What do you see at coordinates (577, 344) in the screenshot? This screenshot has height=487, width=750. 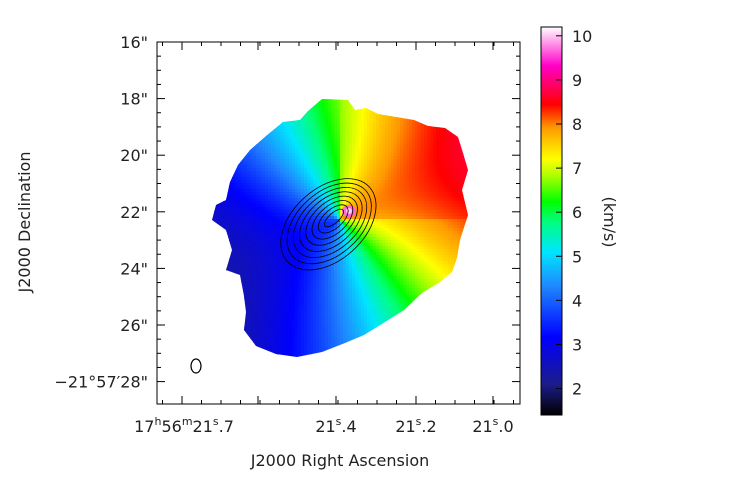 I see `colorbar-tick-label: 3` at bounding box center [577, 344].